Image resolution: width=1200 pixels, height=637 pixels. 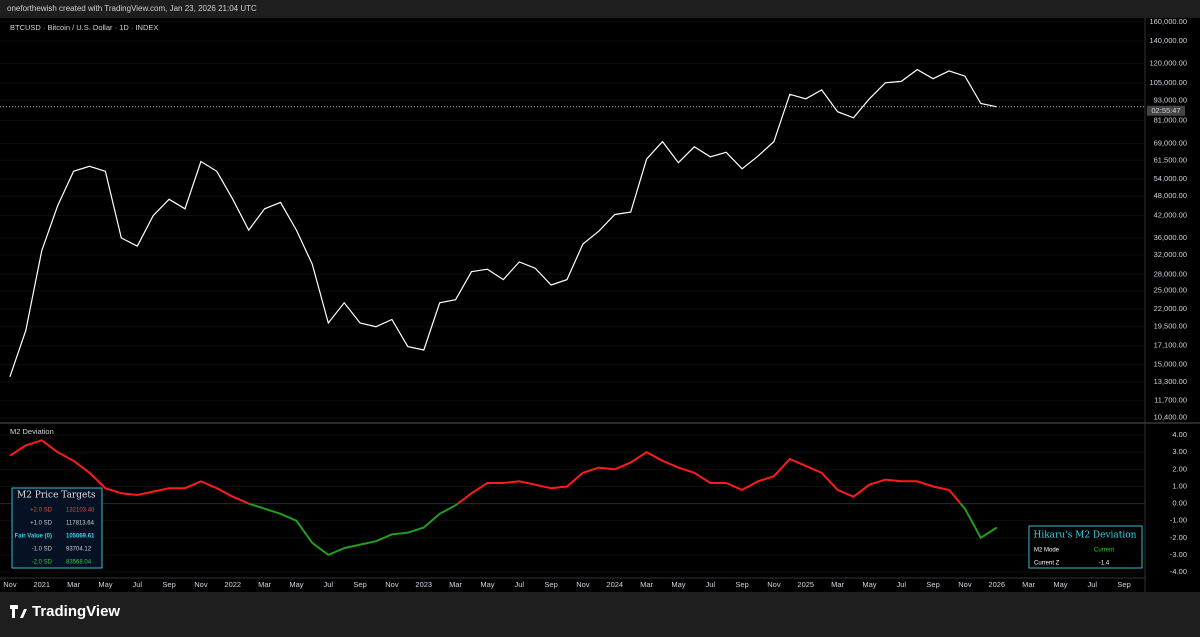 I want to click on row-label: M2 Mode, so click(x=1047, y=551).